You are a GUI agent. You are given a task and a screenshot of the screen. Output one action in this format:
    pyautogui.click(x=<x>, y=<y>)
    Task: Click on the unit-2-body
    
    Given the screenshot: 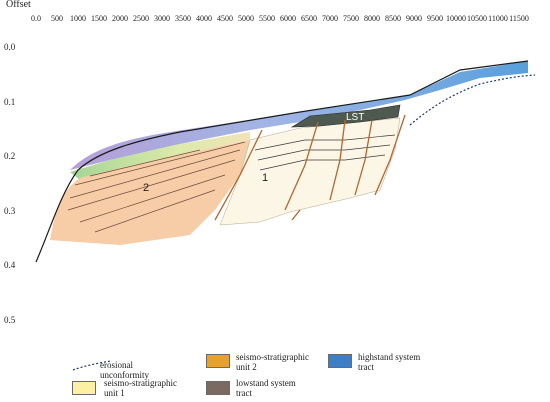 What is the action you would take?
    pyautogui.click(x=150, y=192)
    